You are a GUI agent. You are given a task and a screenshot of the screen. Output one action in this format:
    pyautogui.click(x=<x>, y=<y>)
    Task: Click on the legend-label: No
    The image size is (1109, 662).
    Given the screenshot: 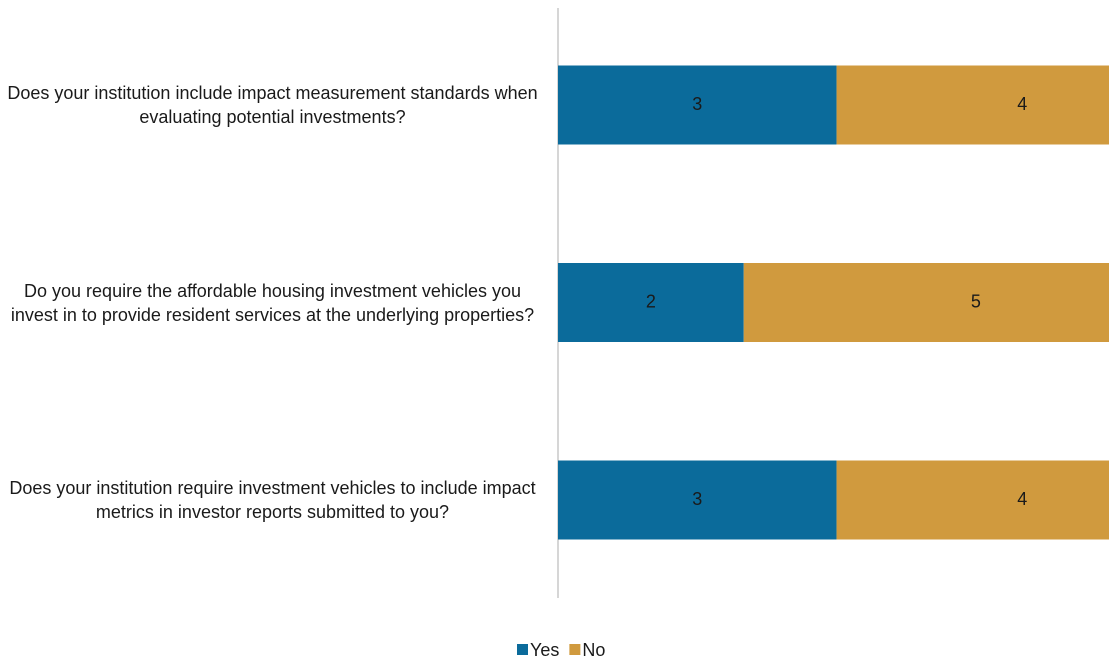 What is the action you would take?
    pyautogui.click(x=593, y=650)
    